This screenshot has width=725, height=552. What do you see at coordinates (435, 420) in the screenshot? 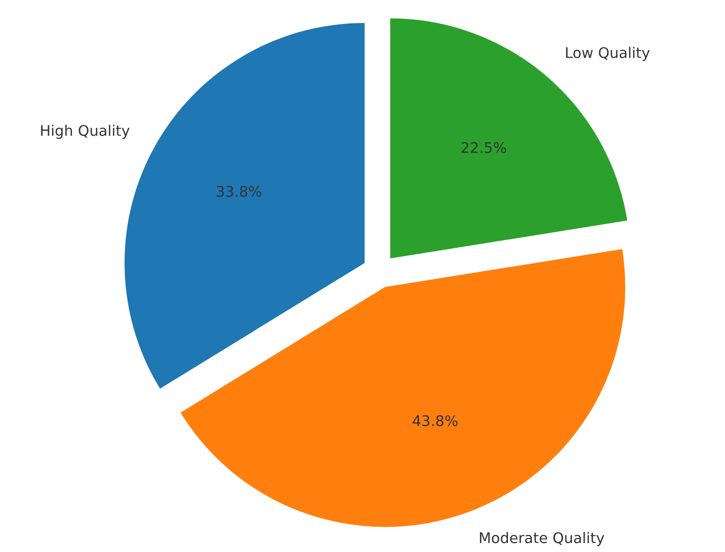
I see `data-label: 43.8%` at bounding box center [435, 420].